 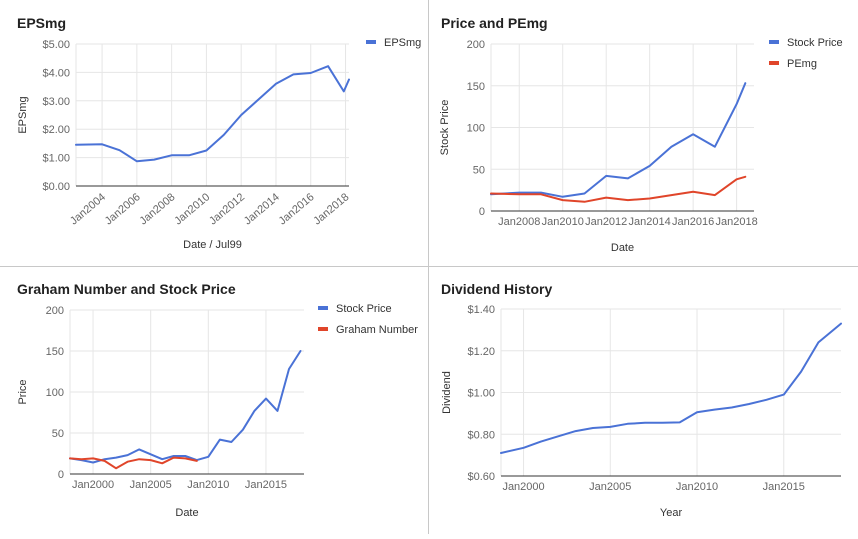 What do you see at coordinates (802, 64) in the screenshot?
I see `legend-label: PEmg` at bounding box center [802, 64].